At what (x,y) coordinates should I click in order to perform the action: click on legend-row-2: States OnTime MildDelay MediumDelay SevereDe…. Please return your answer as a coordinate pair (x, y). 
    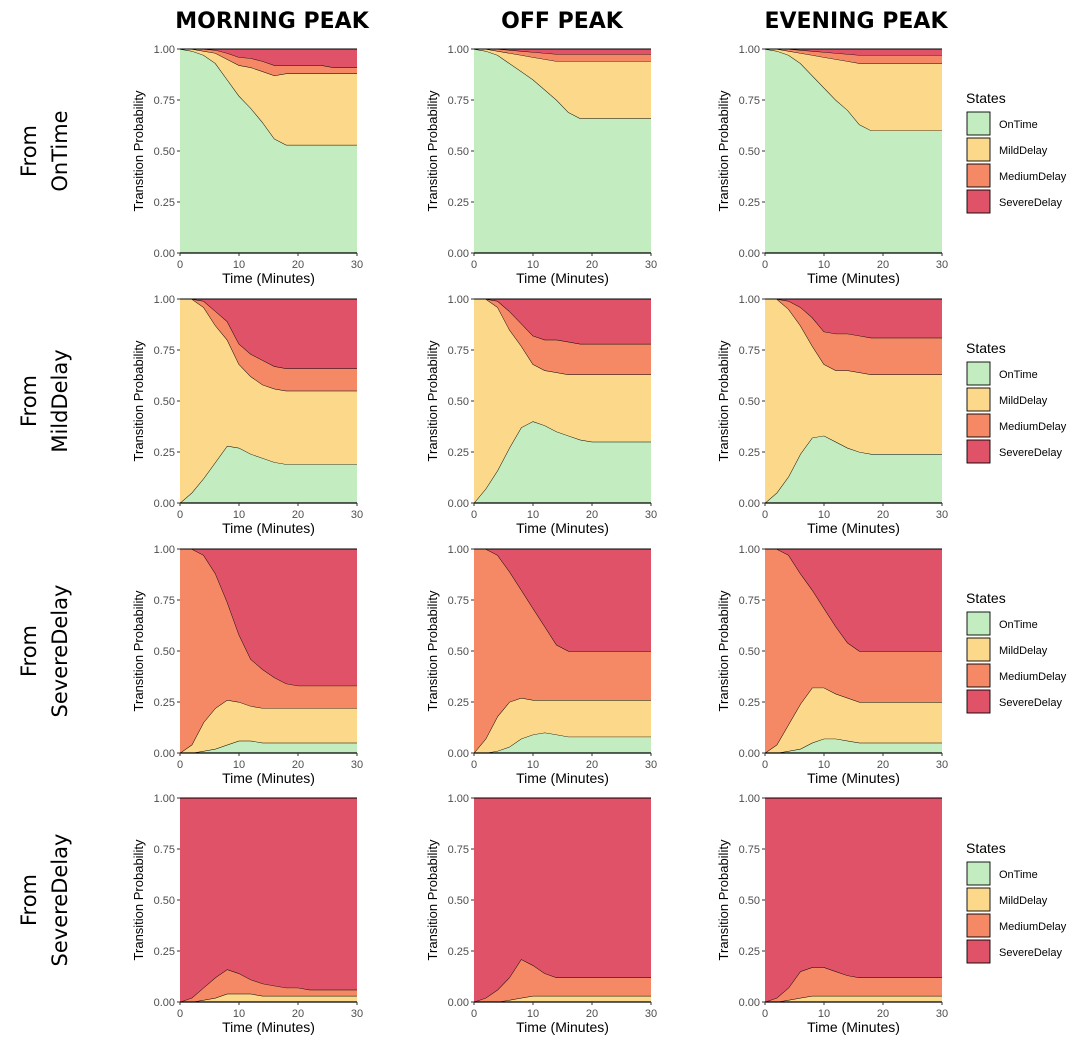
    Looking at the image, I should click on (1016, 402).